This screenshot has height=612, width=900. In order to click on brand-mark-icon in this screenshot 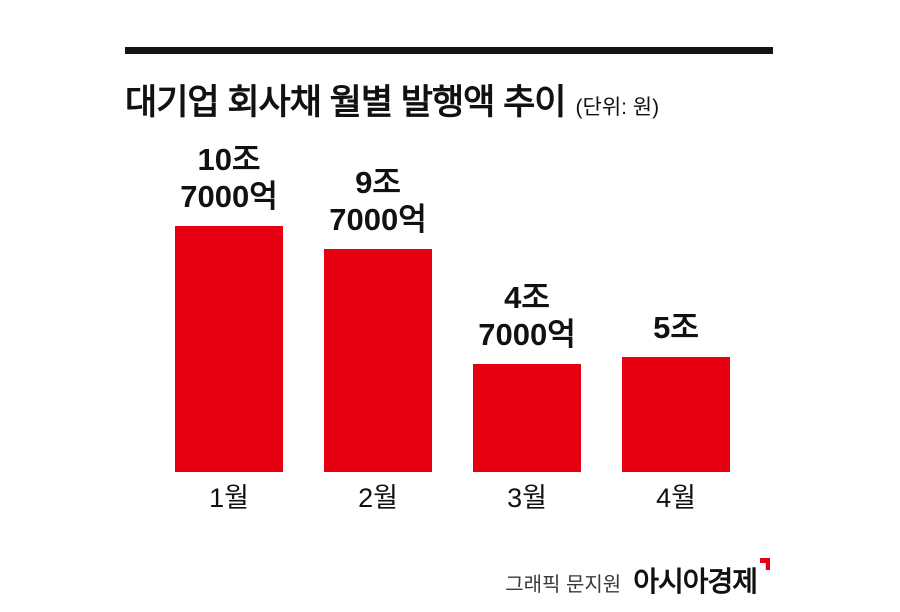, I will do `click(765, 564)`.